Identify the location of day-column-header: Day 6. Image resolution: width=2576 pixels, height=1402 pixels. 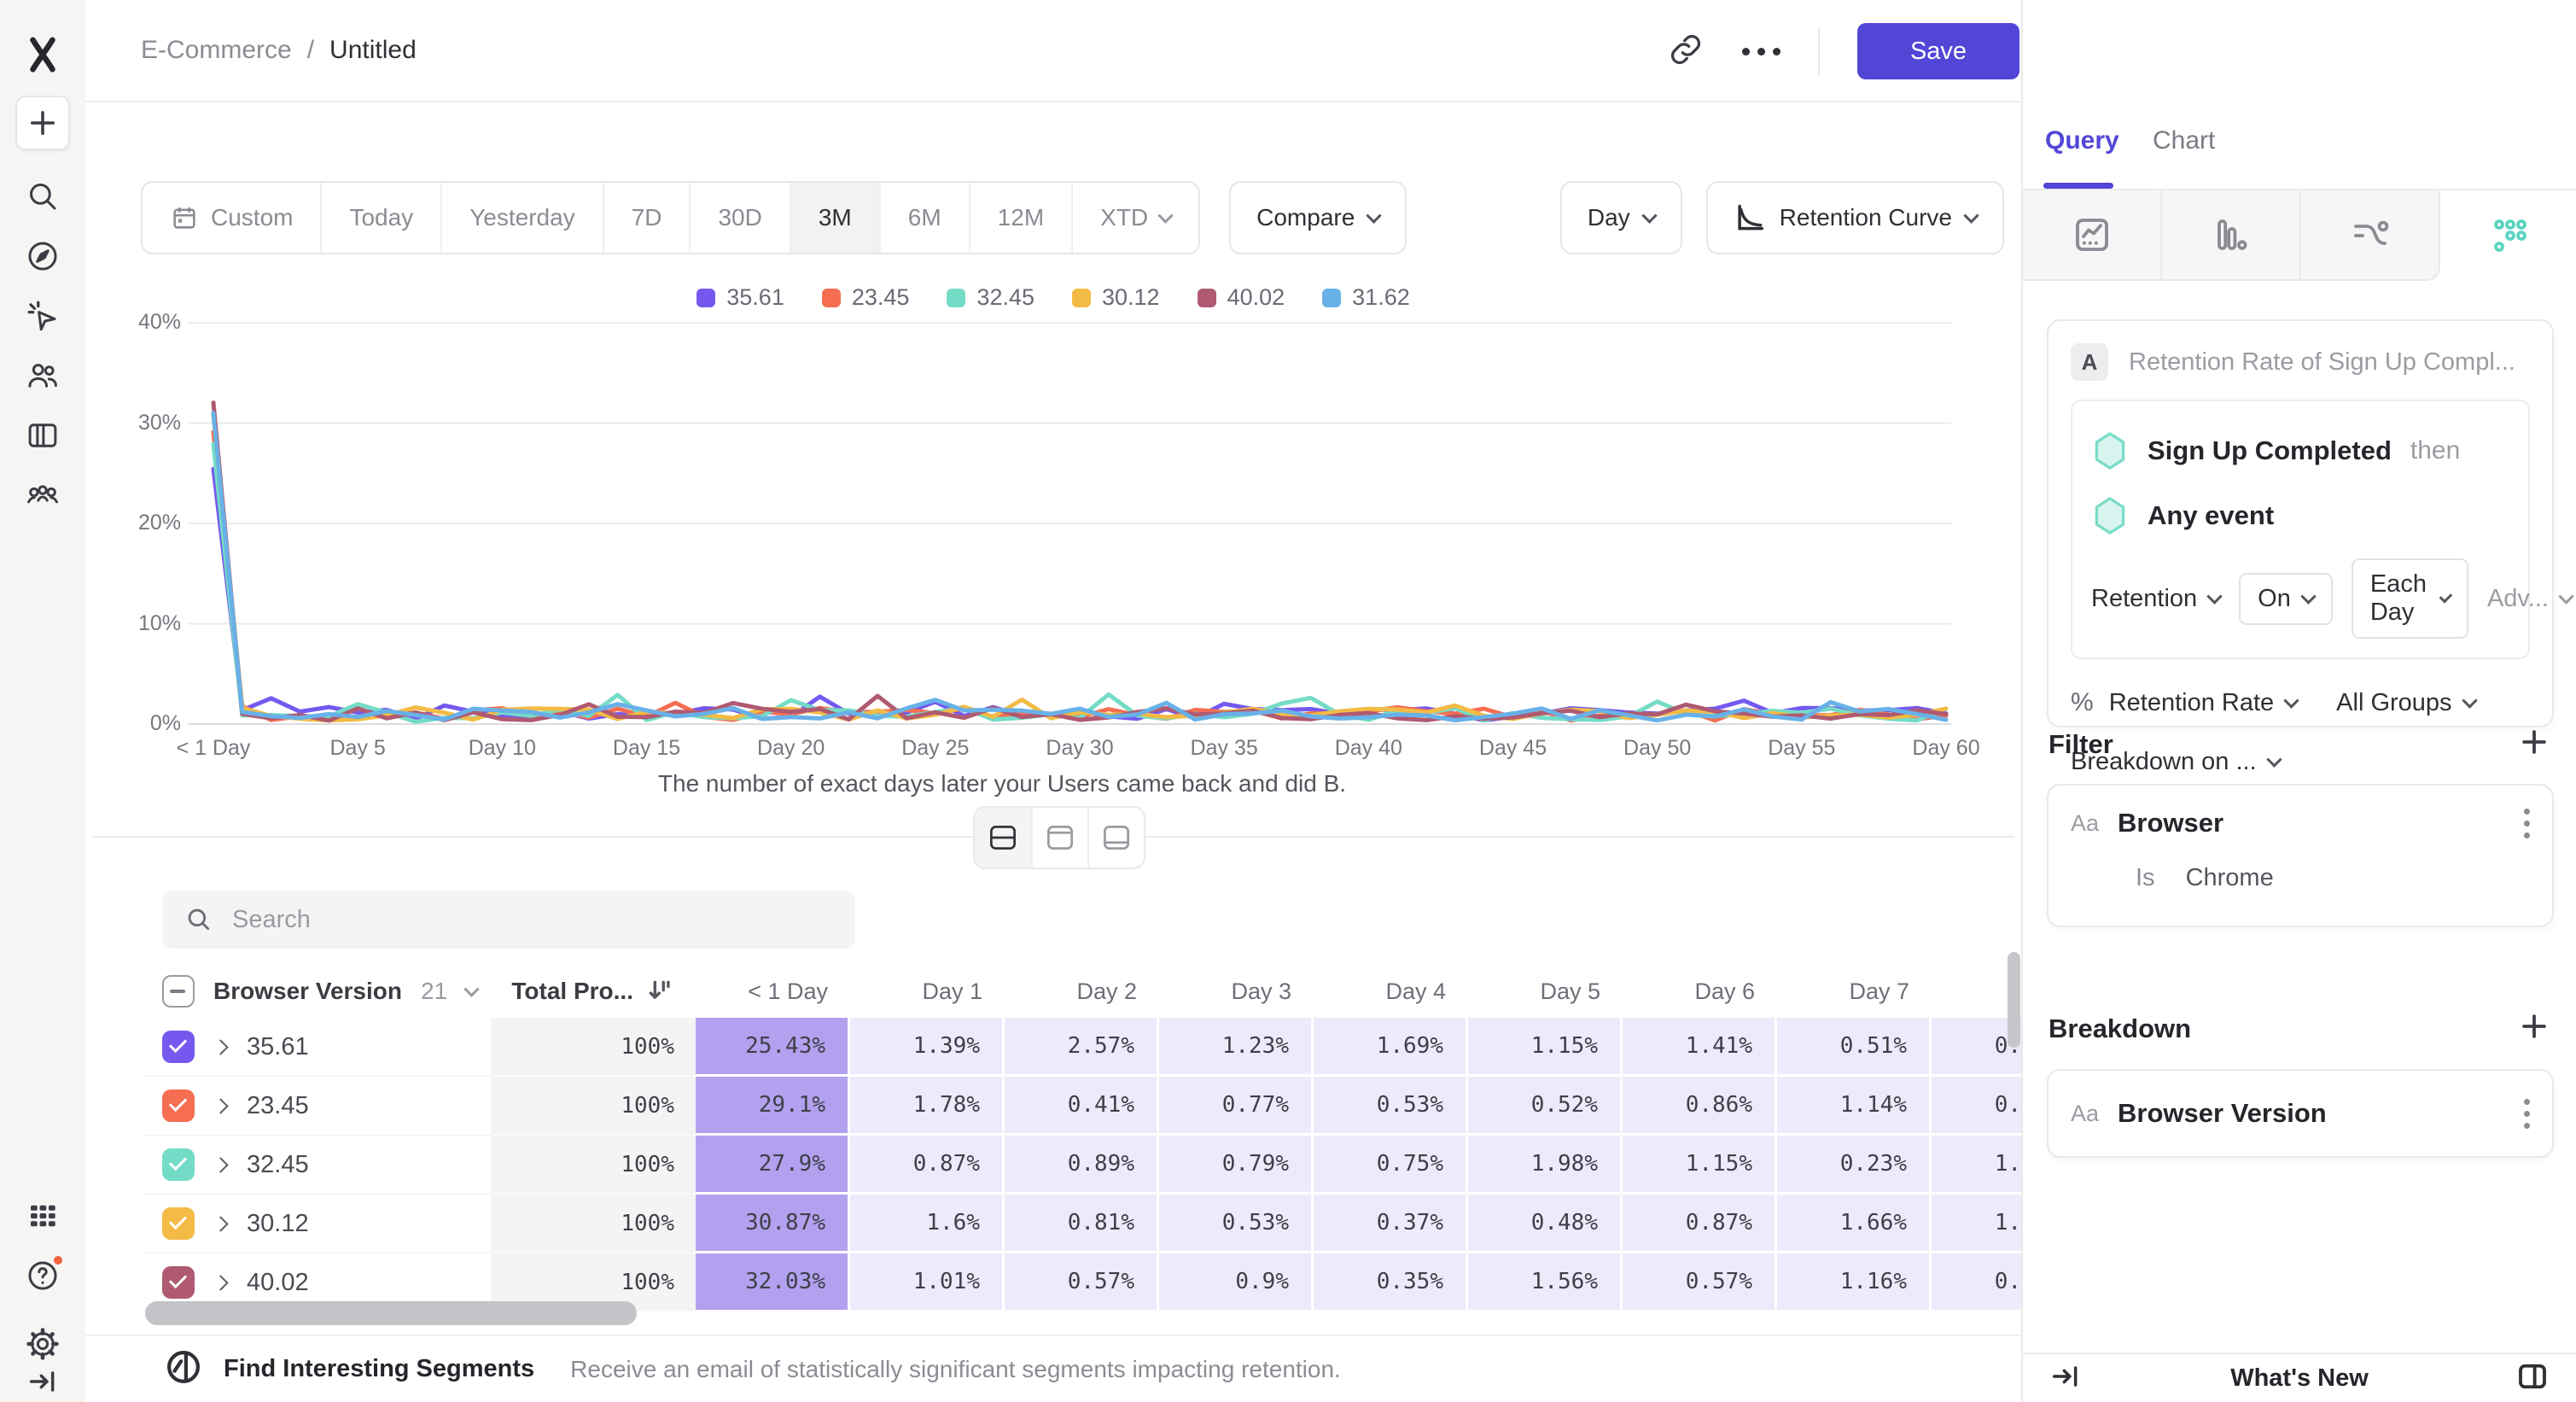
(1724, 991).